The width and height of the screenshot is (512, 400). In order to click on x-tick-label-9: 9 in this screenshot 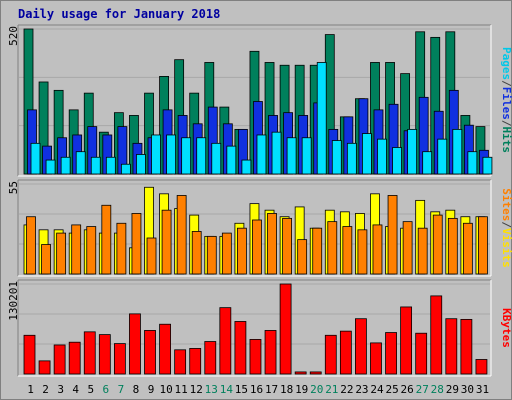, I will do `click(151, 389)`.